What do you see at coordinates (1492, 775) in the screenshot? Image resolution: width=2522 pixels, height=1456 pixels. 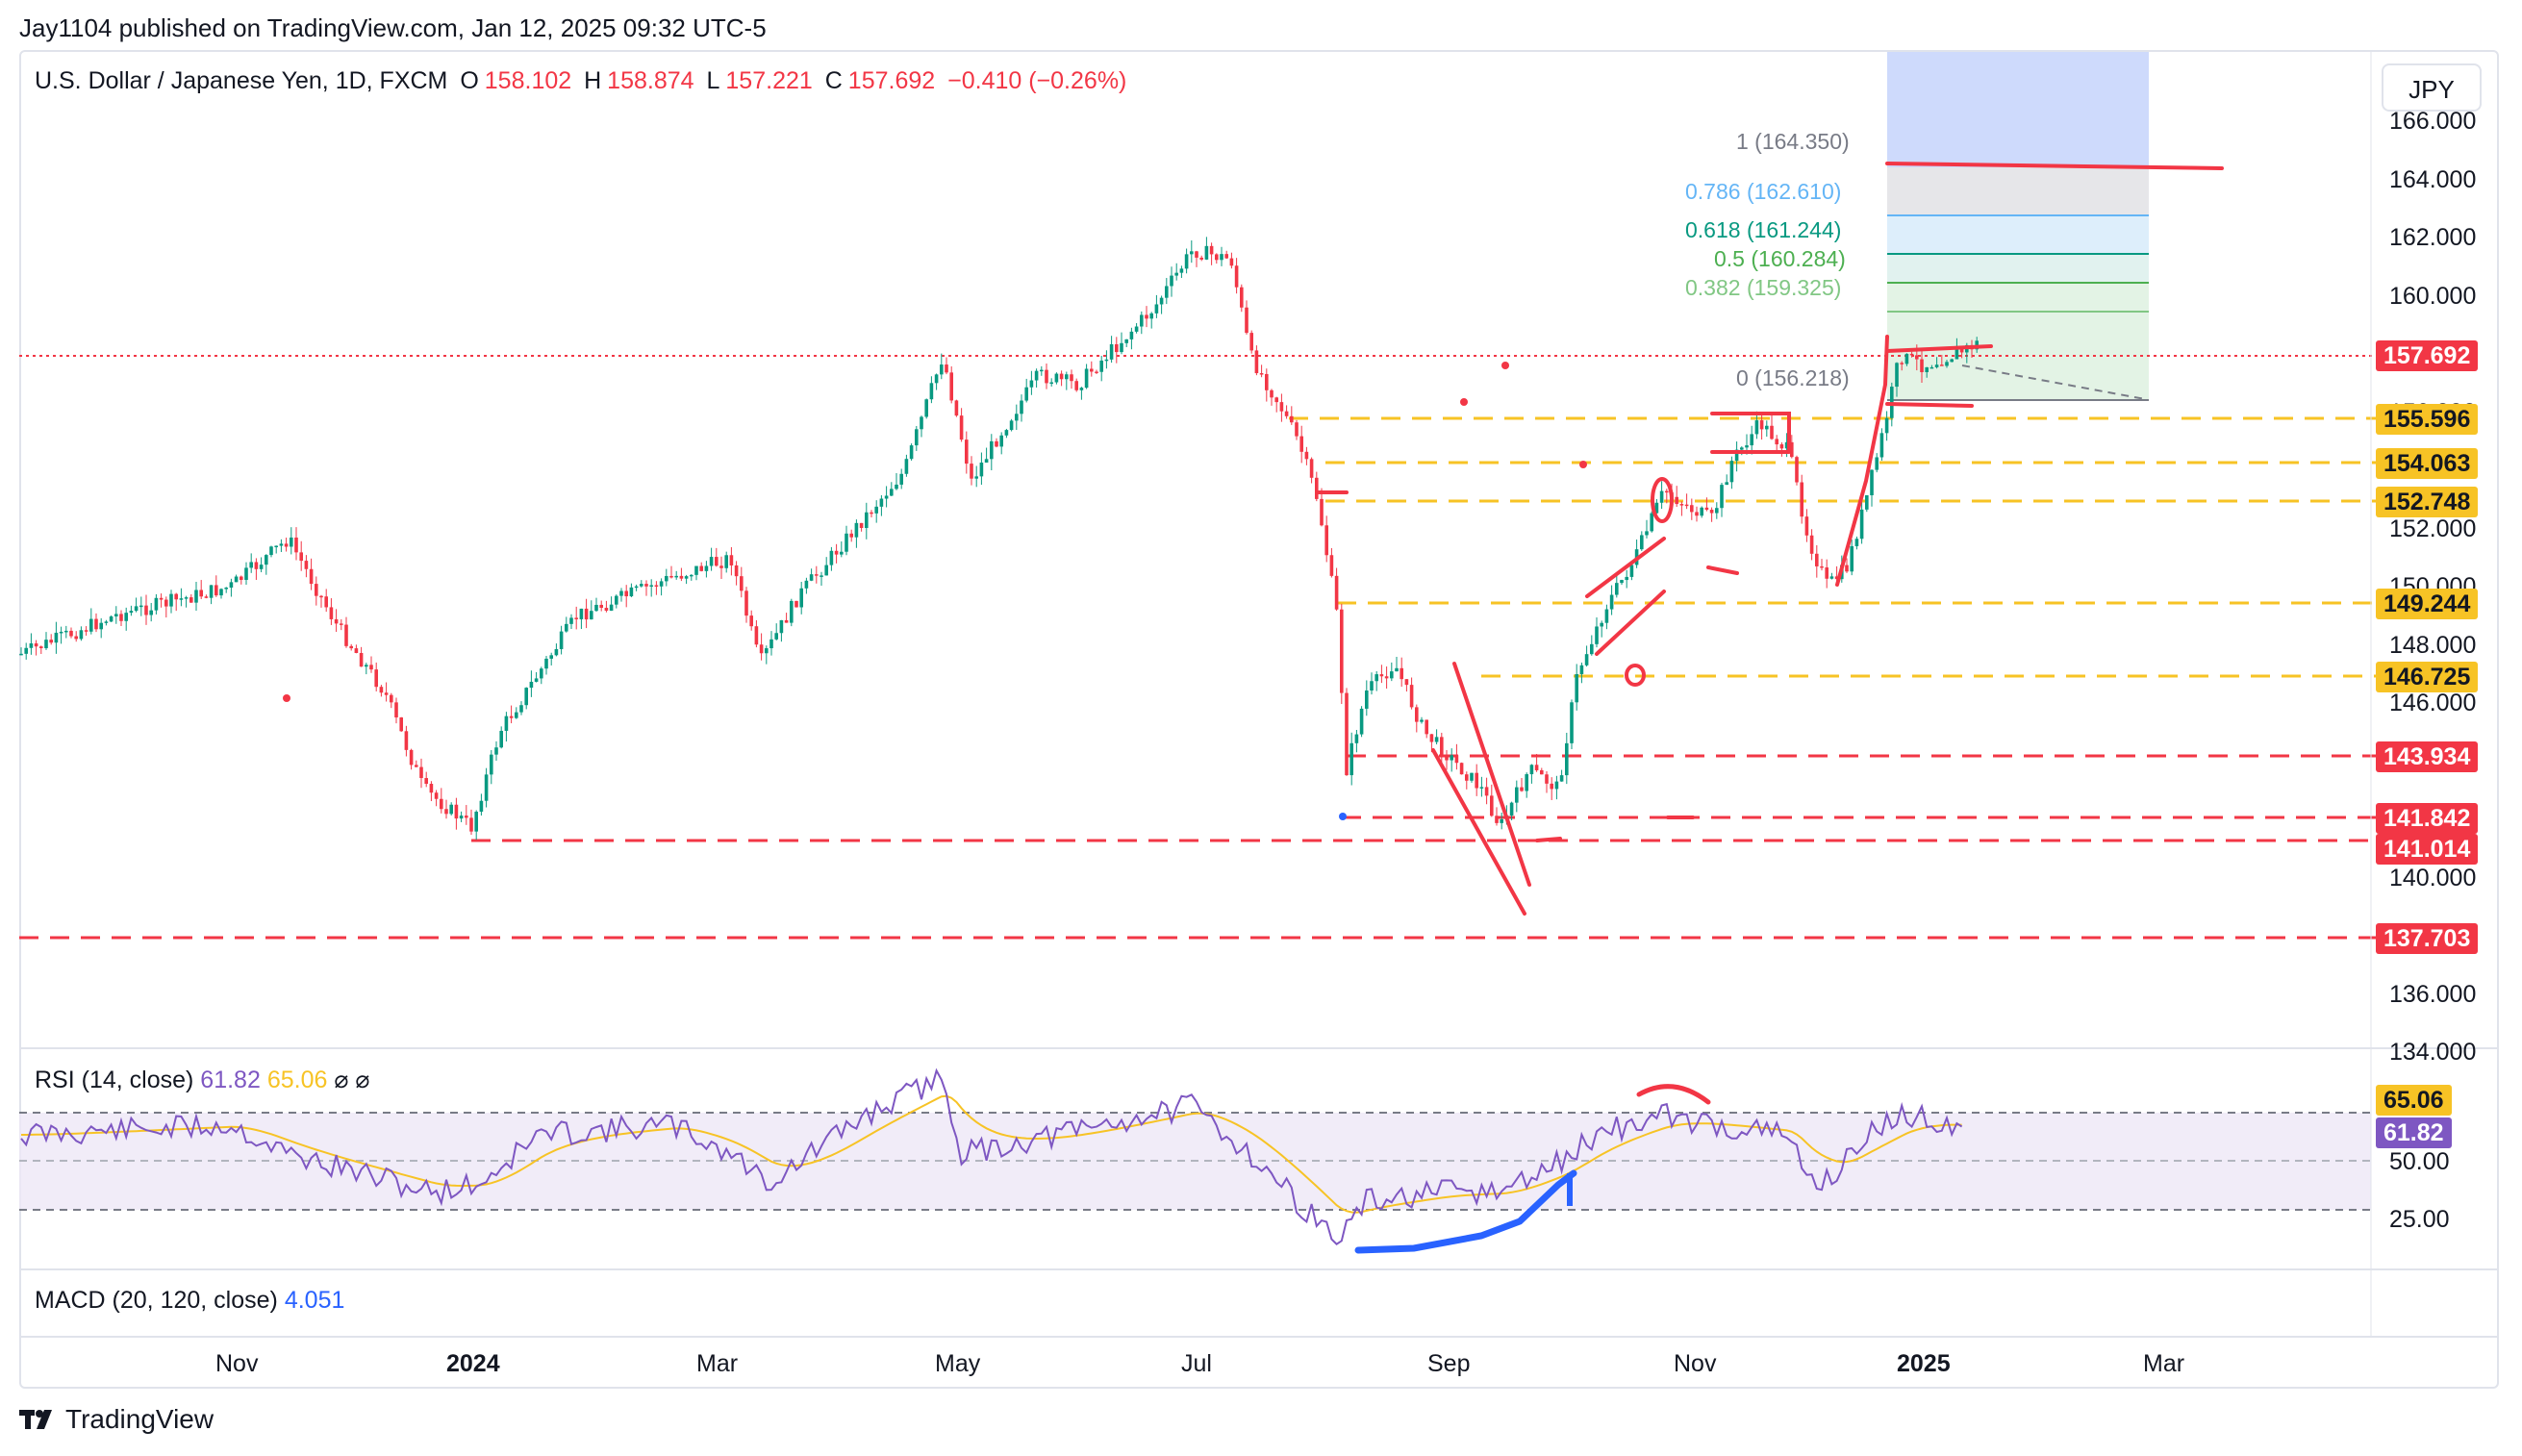 I see `wedge-line-upper` at bounding box center [1492, 775].